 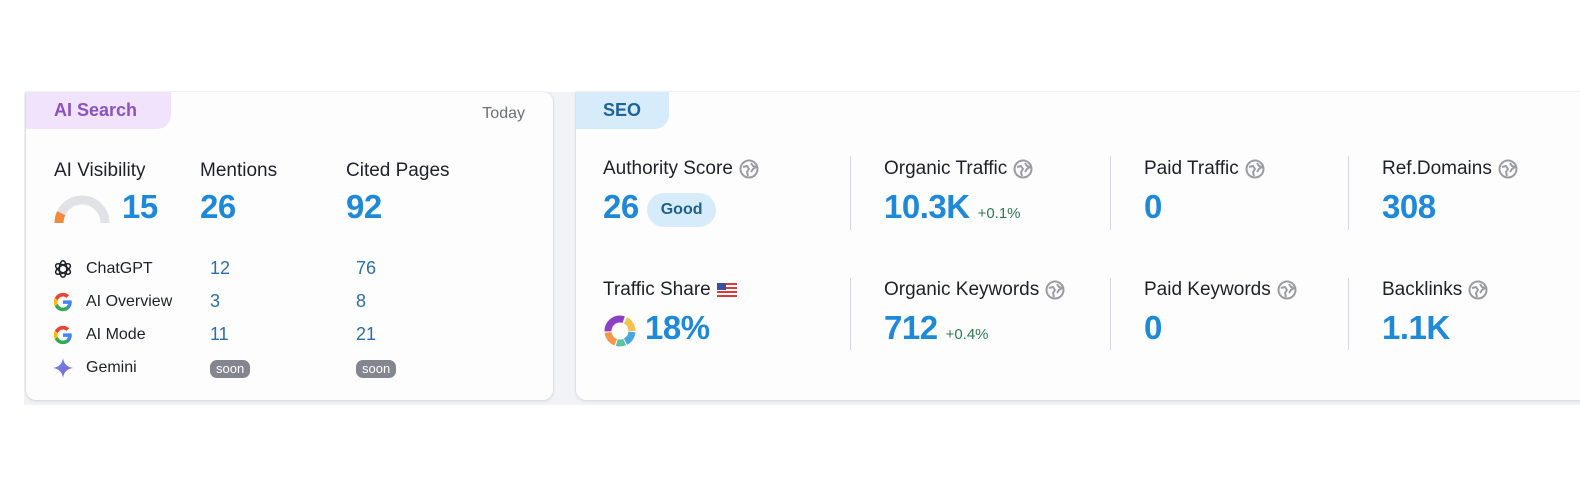 I want to click on organic-traffic-metric: Organic Traffic 10.3K +0.1%, so click(x=958, y=192).